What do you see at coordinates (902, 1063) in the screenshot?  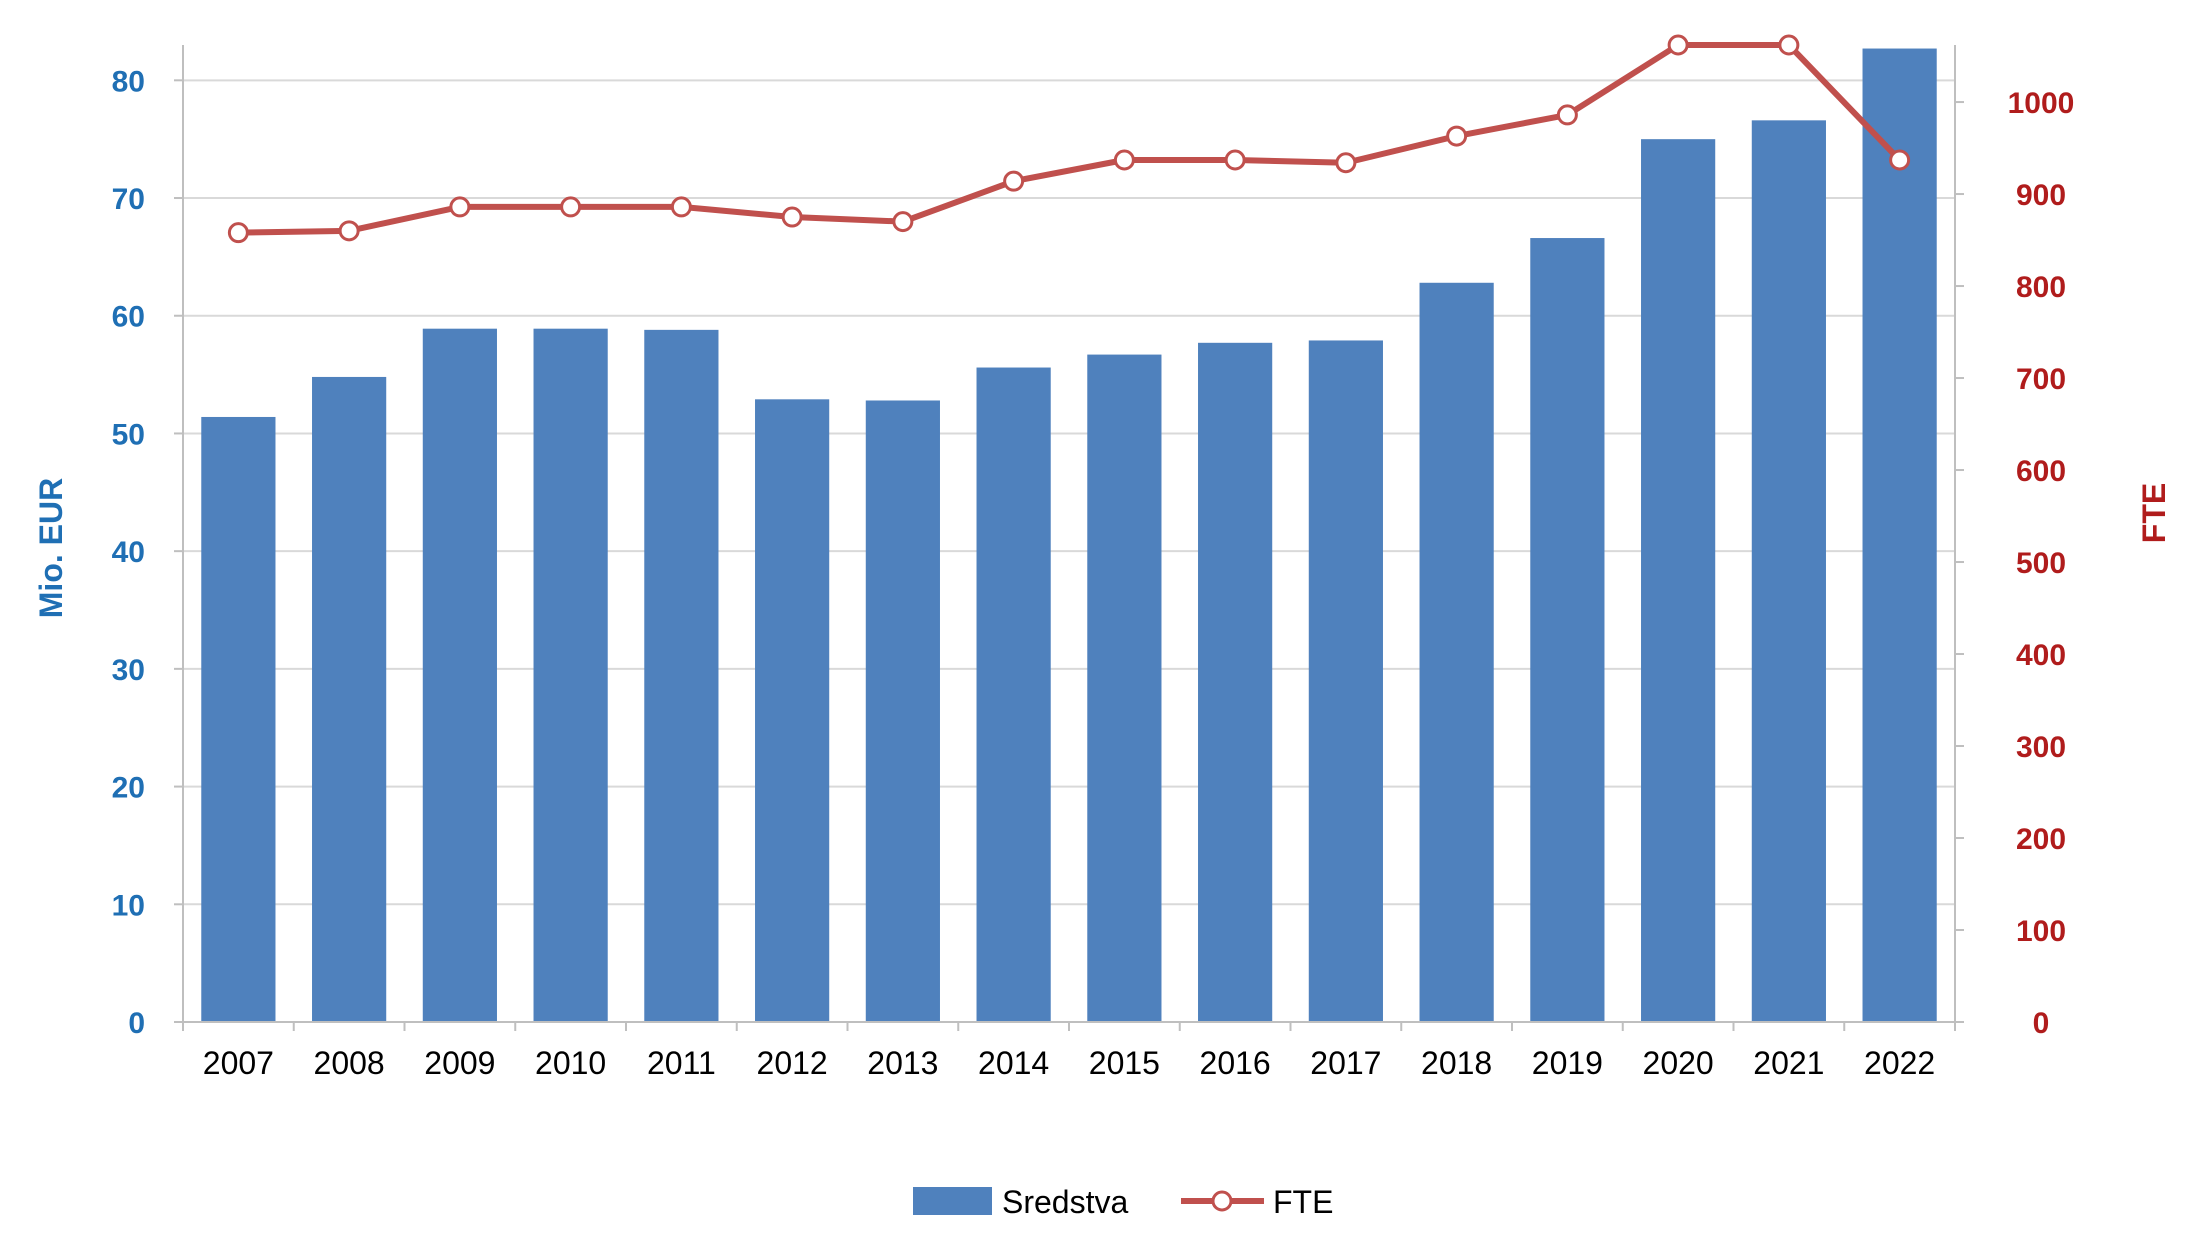 I see `x-tick-label: 2013` at bounding box center [902, 1063].